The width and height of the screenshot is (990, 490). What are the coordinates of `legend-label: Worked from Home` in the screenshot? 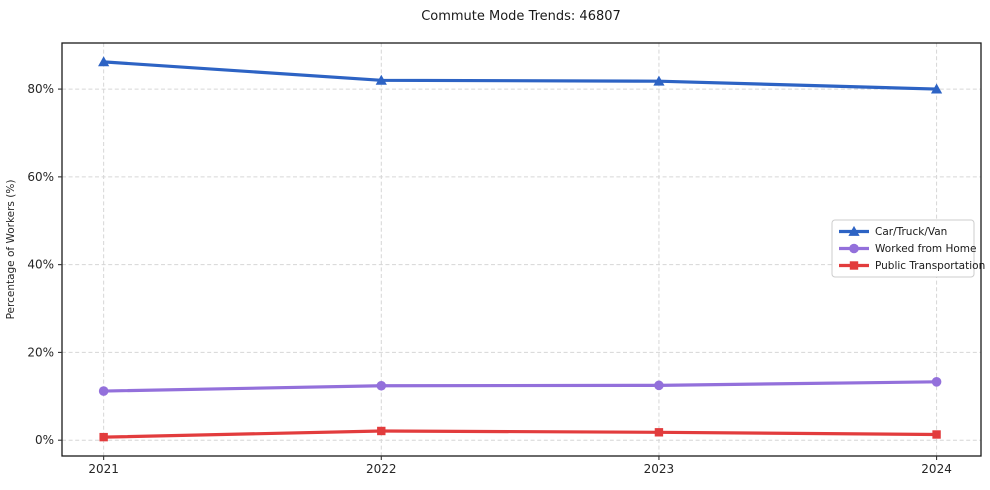 It's located at (925, 249).